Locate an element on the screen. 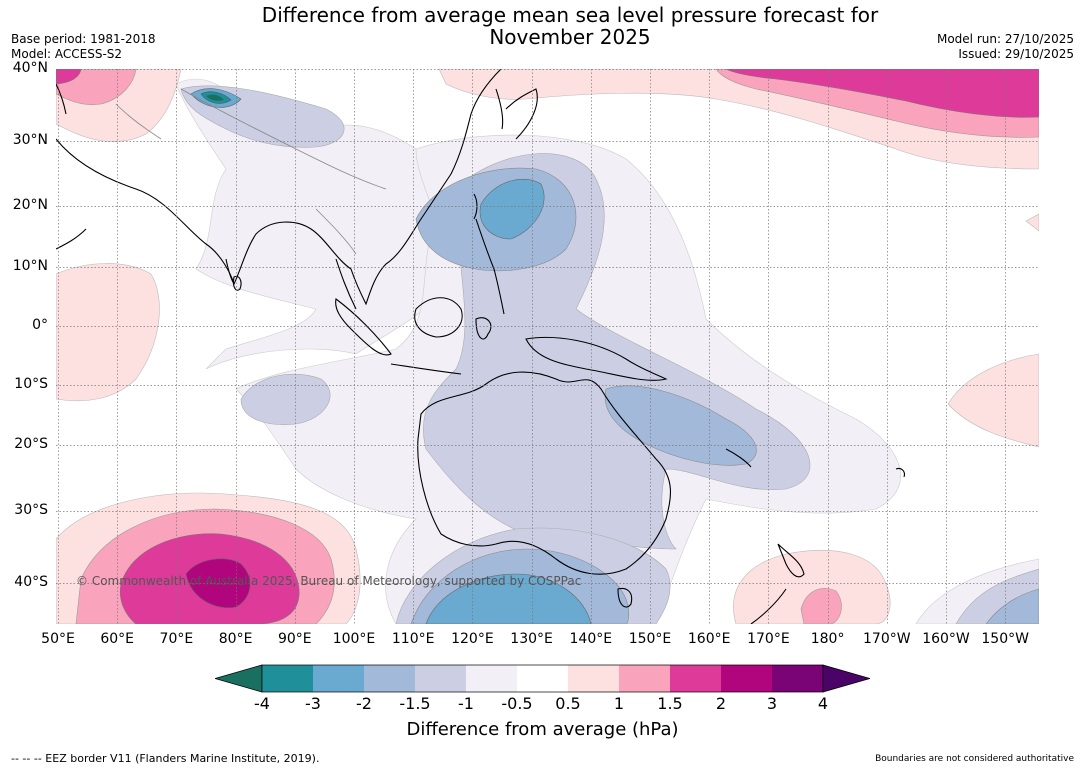 The width and height of the screenshot is (1085, 770). lon-label: 160°W is located at coordinates (946, 639).